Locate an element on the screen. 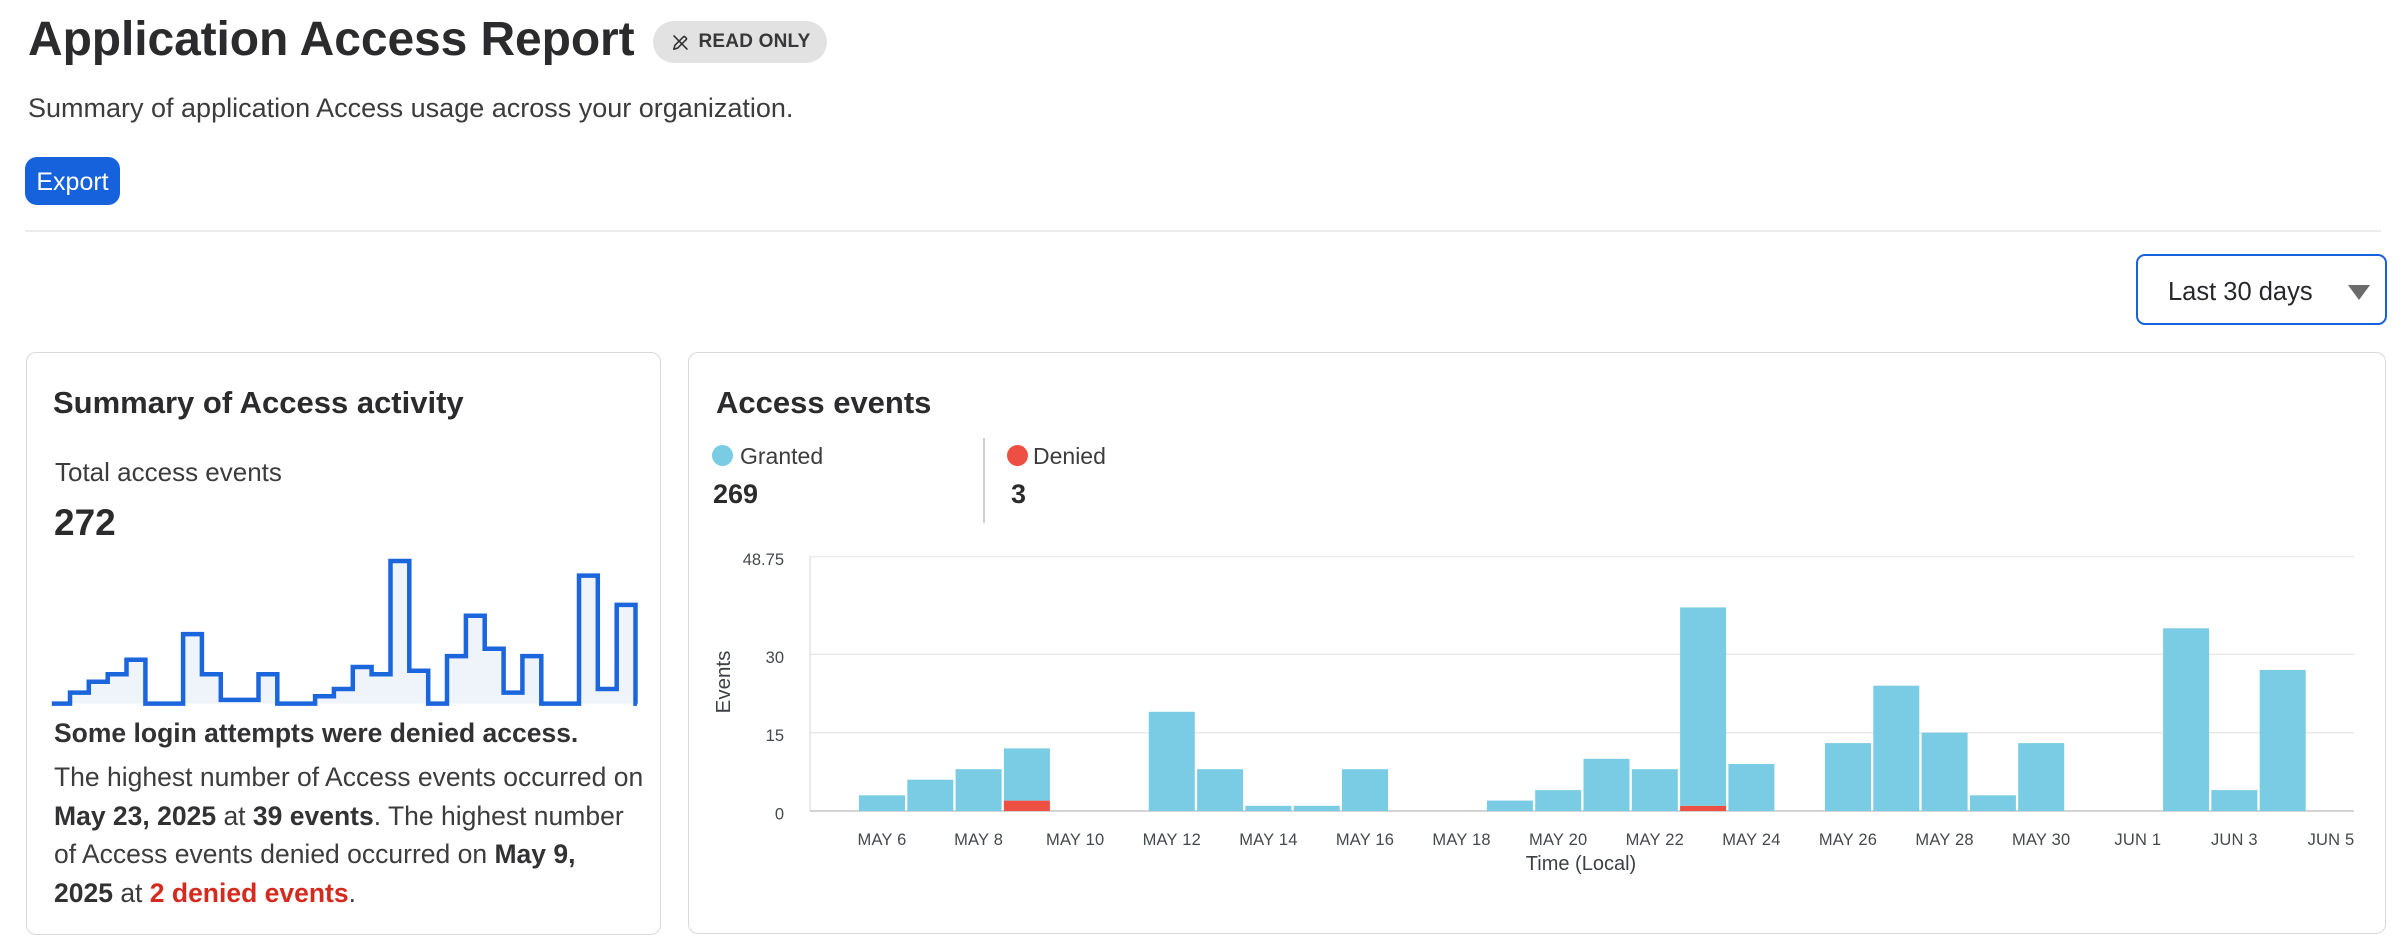 The height and width of the screenshot is (950, 2406). svg-text: Events is located at coordinates (723, 682).